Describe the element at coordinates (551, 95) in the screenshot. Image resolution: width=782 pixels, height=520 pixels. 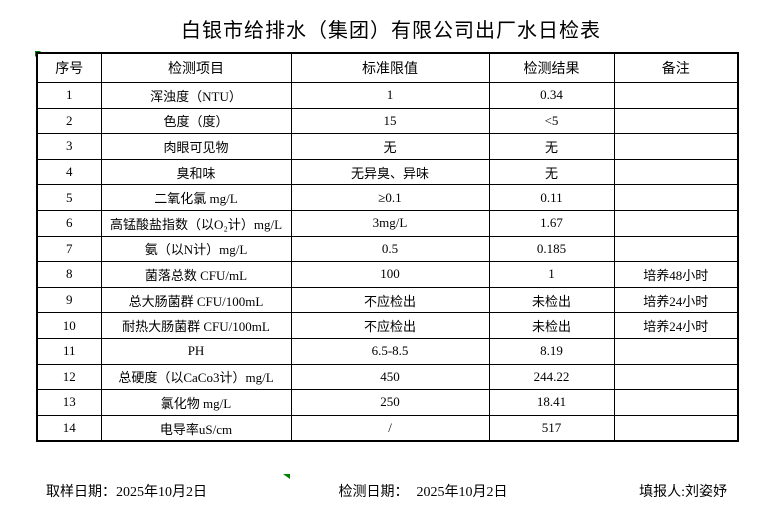
I see `cell-result: 0.34` at that location.